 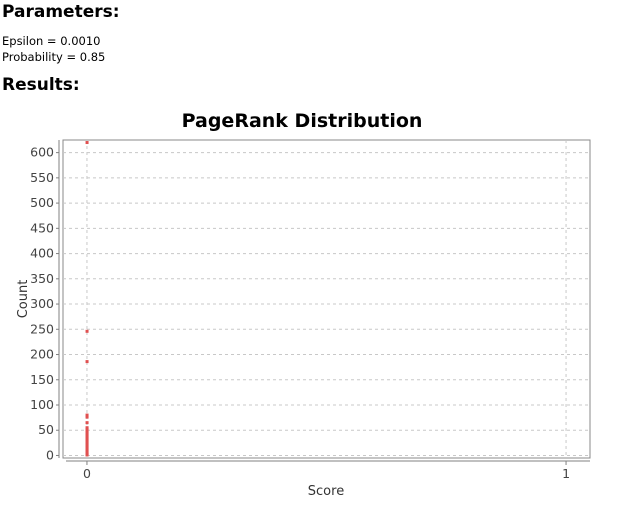 What do you see at coordinates (42, 202) in the screenshot?
I see `y-tick-label: 500` at bounding box center [42, 202].